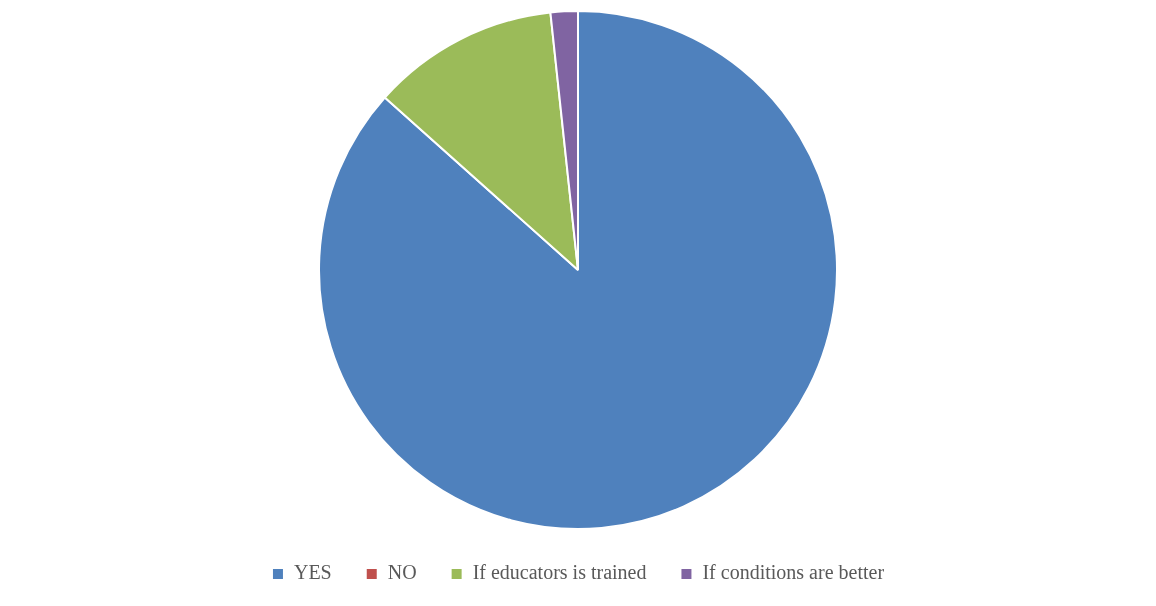 This screenshot has height=606, width=1156. I want to click on legend-label: If conditions are better, so click(793, 572).